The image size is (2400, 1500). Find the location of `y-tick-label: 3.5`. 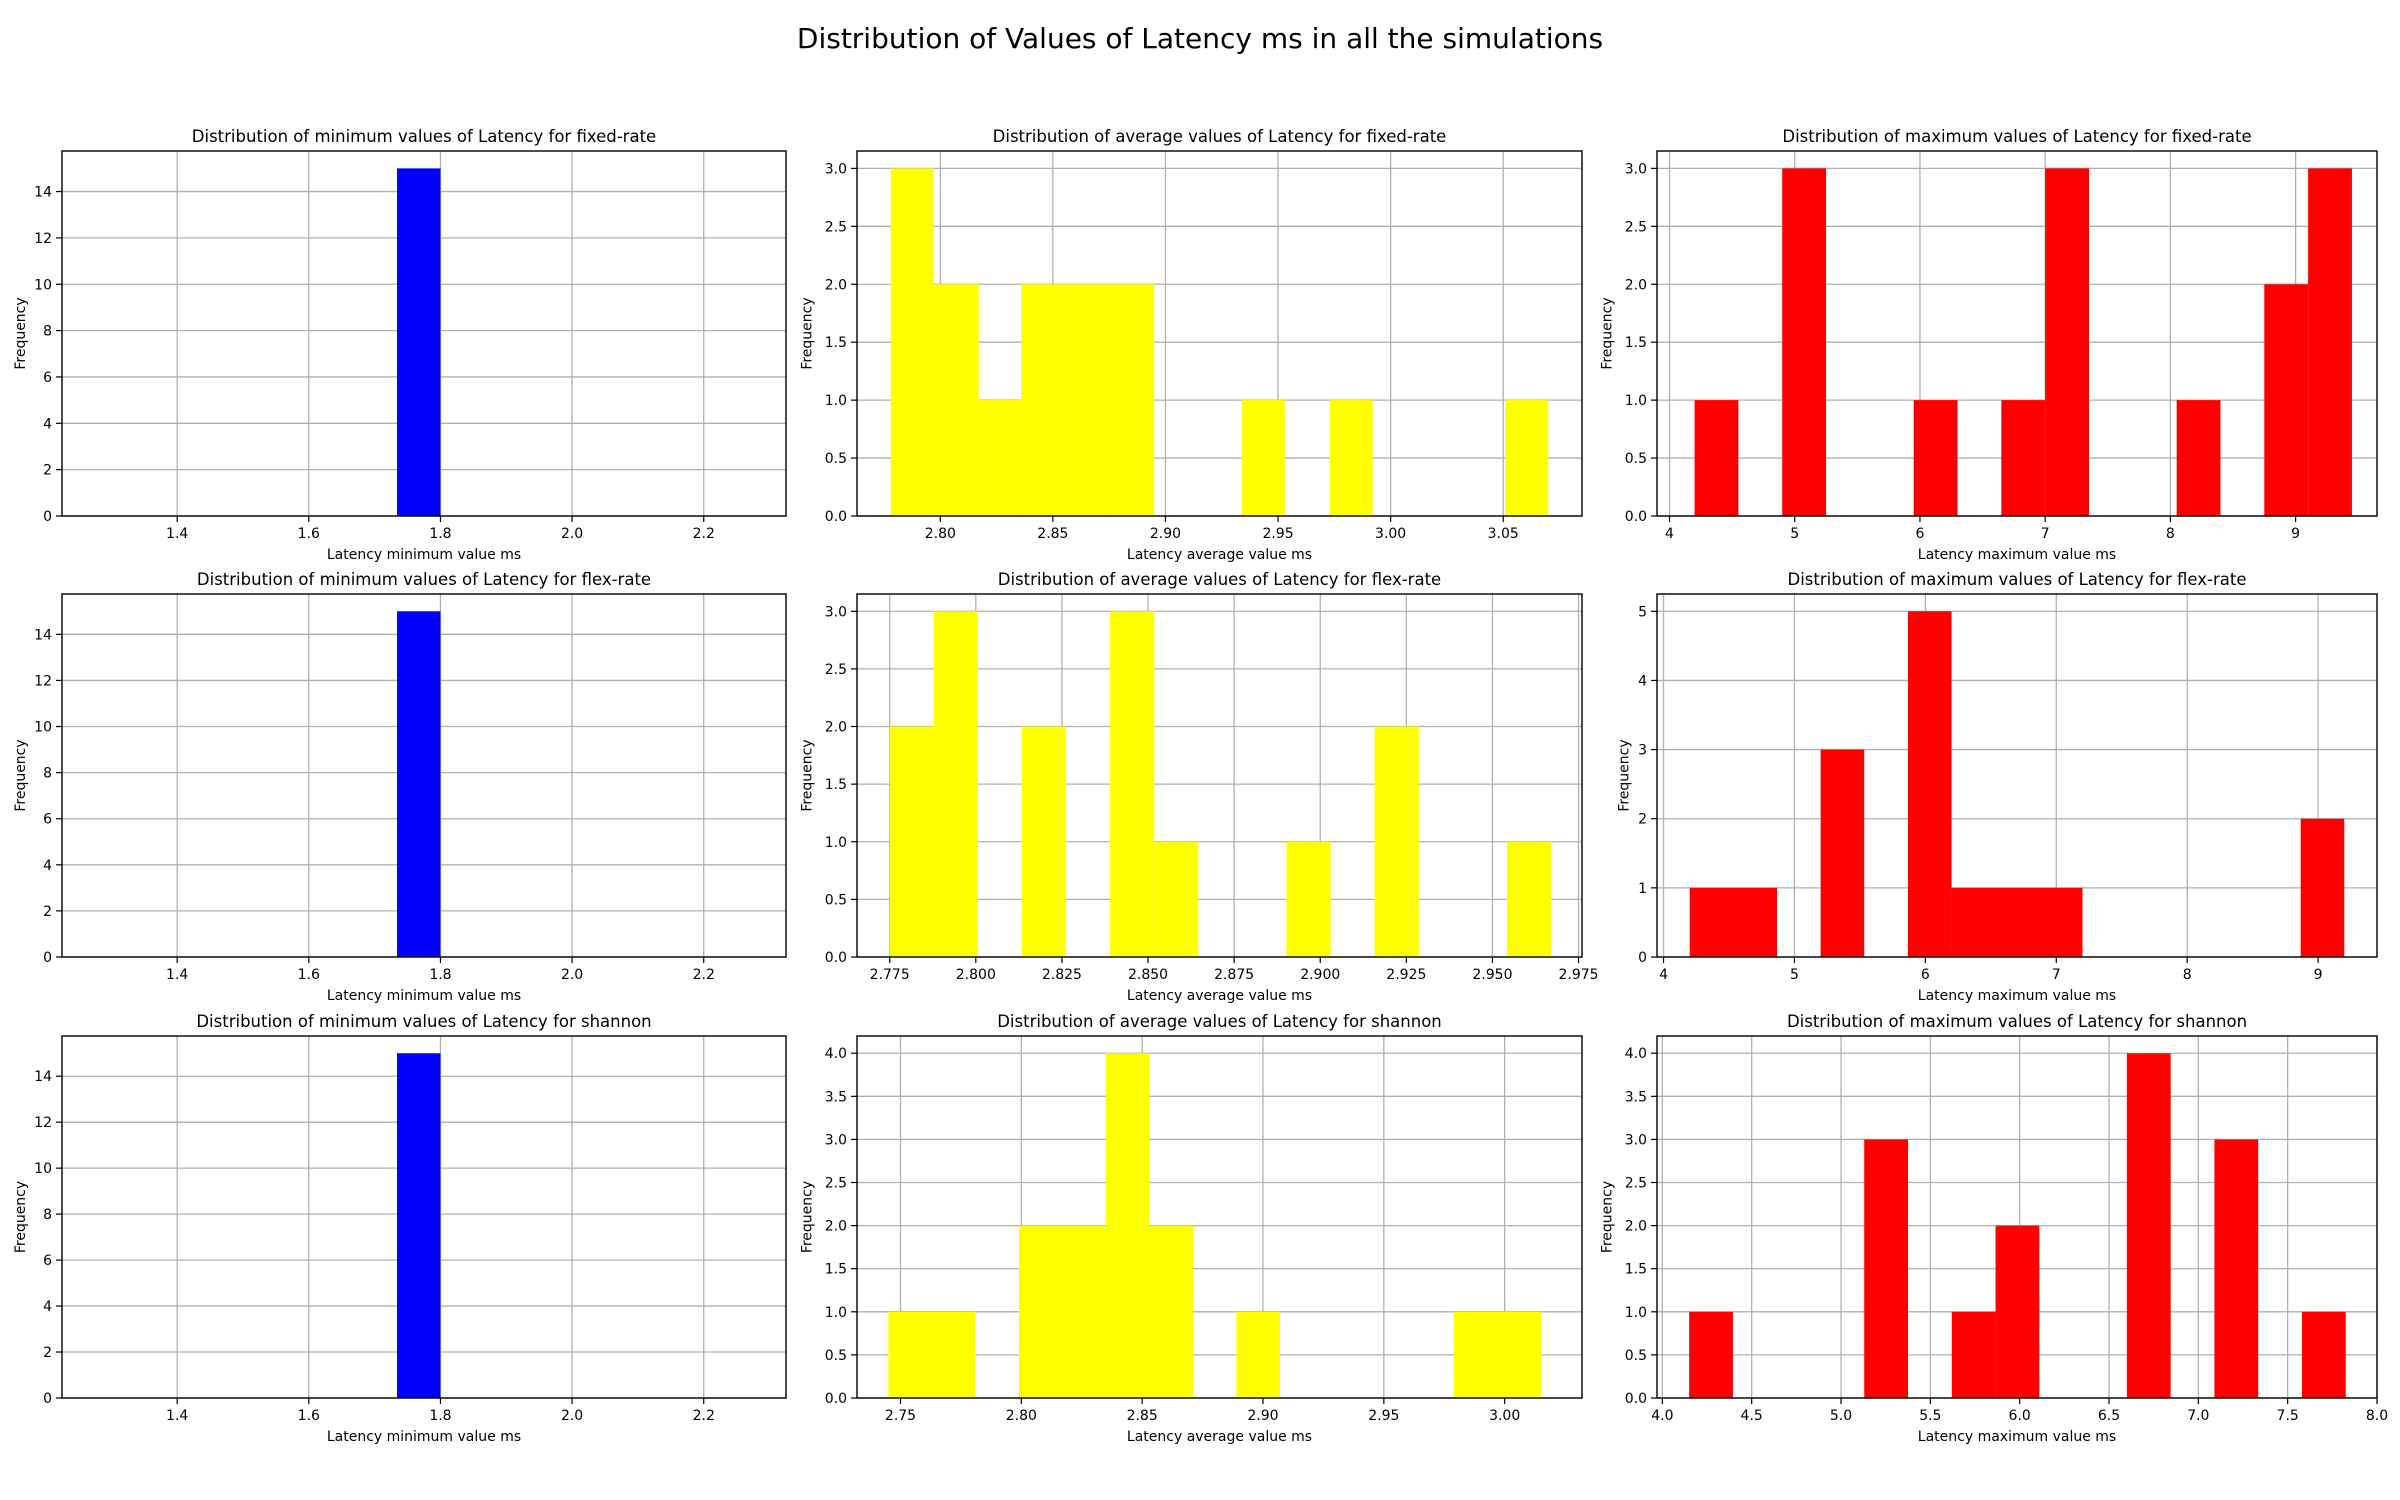

y-tick-label: 3.5 is located at coordinates (1636, 1097).